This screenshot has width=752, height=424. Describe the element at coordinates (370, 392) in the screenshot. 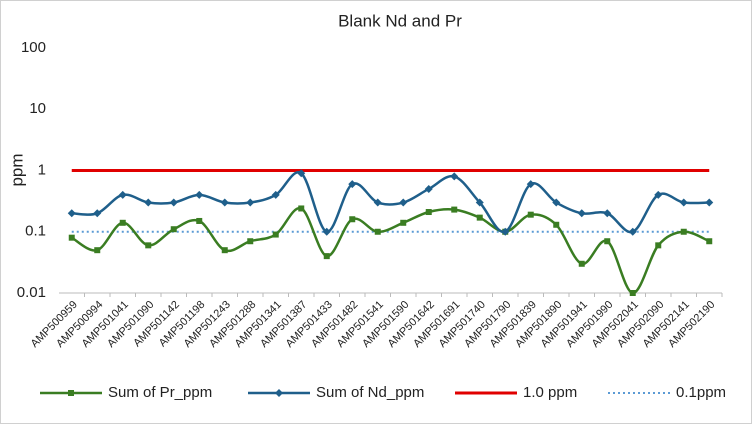

I see `legend-label: Sum of Nd_ppm` at that location.